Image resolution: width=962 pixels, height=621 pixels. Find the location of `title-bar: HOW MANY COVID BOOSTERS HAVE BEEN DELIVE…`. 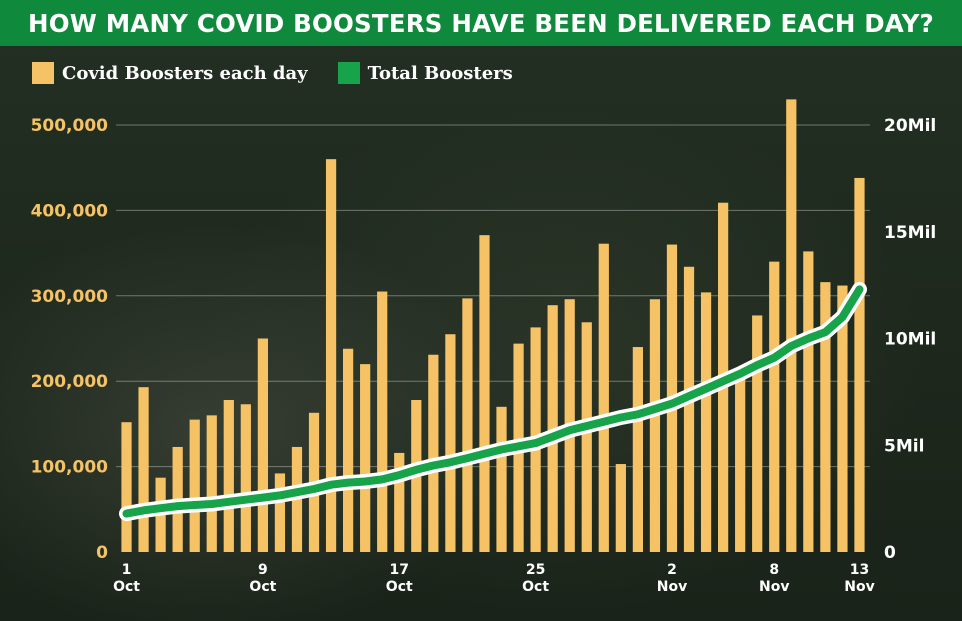

title-bar: HOW MANY COVID BOOSTERS HAVE BEEN DELIVE… is located at coordinates (481, 23).